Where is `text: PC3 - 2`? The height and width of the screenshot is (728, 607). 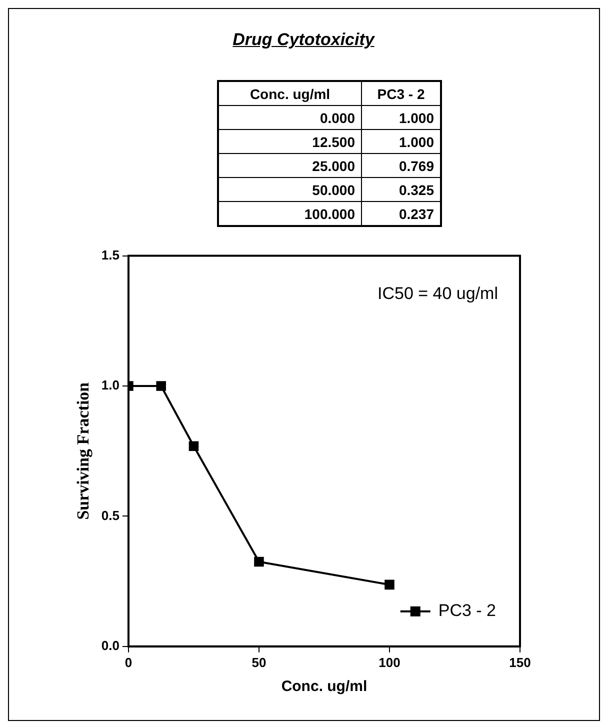 text: PC3 - 2 is located at coordinates (401, 93).